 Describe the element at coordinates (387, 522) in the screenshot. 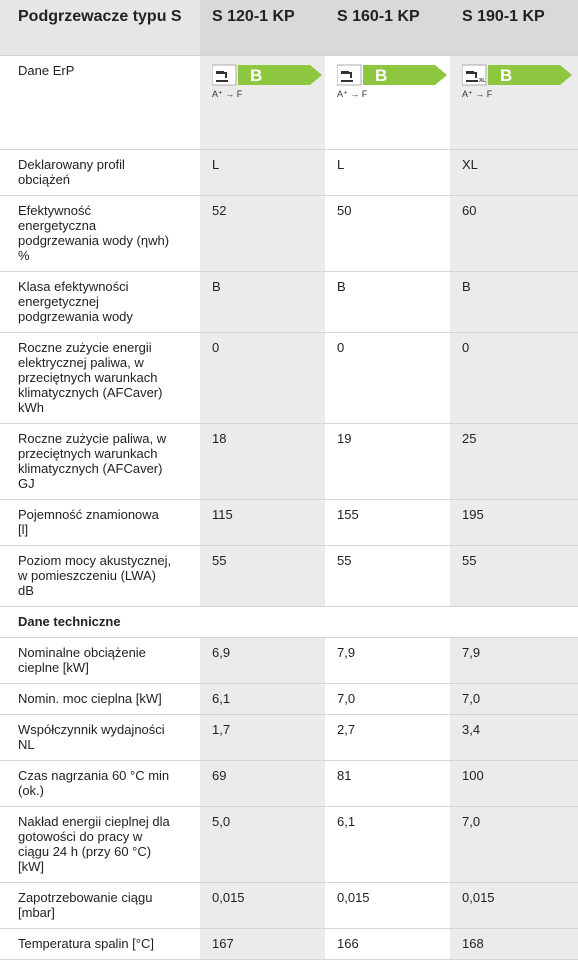

I see `value-cell: 155` at that location.